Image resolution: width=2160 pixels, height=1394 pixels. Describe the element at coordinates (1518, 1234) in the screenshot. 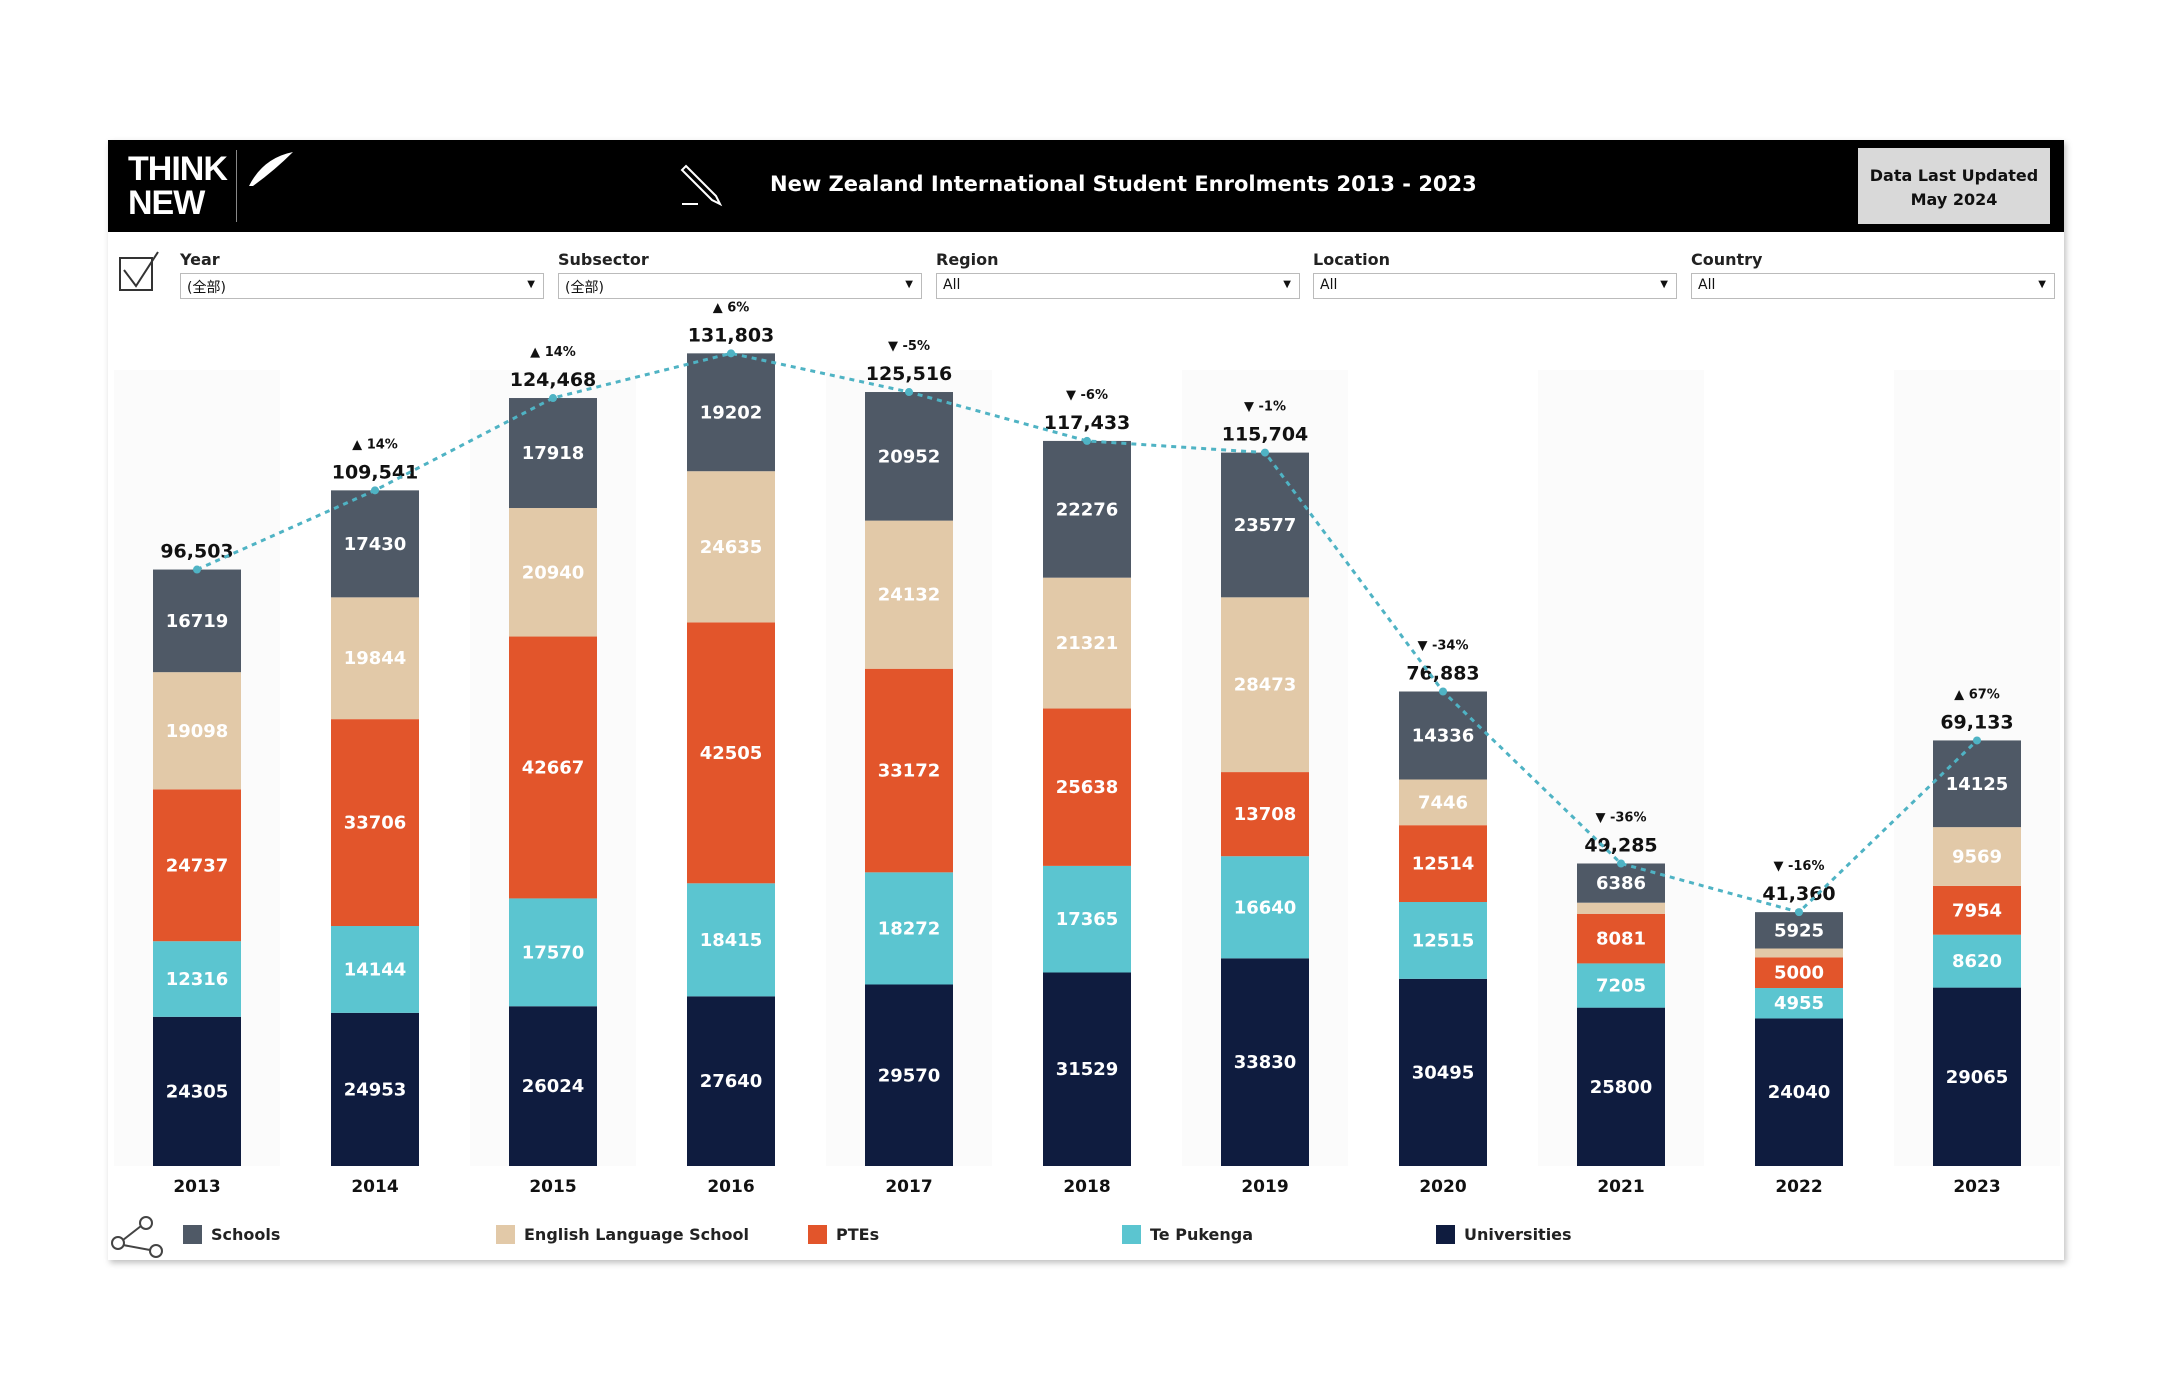

I see `legend-label: Universities` at that location.